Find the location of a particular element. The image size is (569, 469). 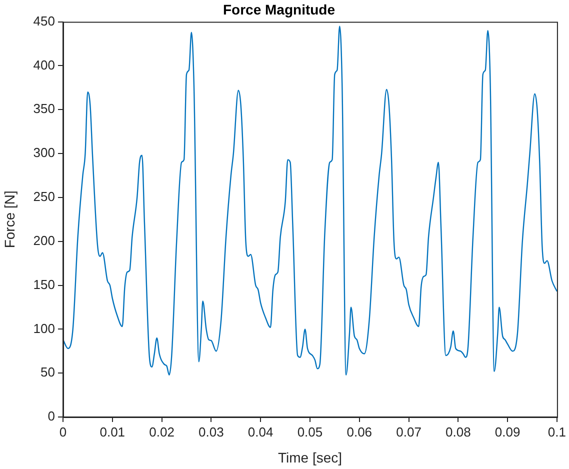

y-tick-label: 200 is located at coordinates (44, 240).